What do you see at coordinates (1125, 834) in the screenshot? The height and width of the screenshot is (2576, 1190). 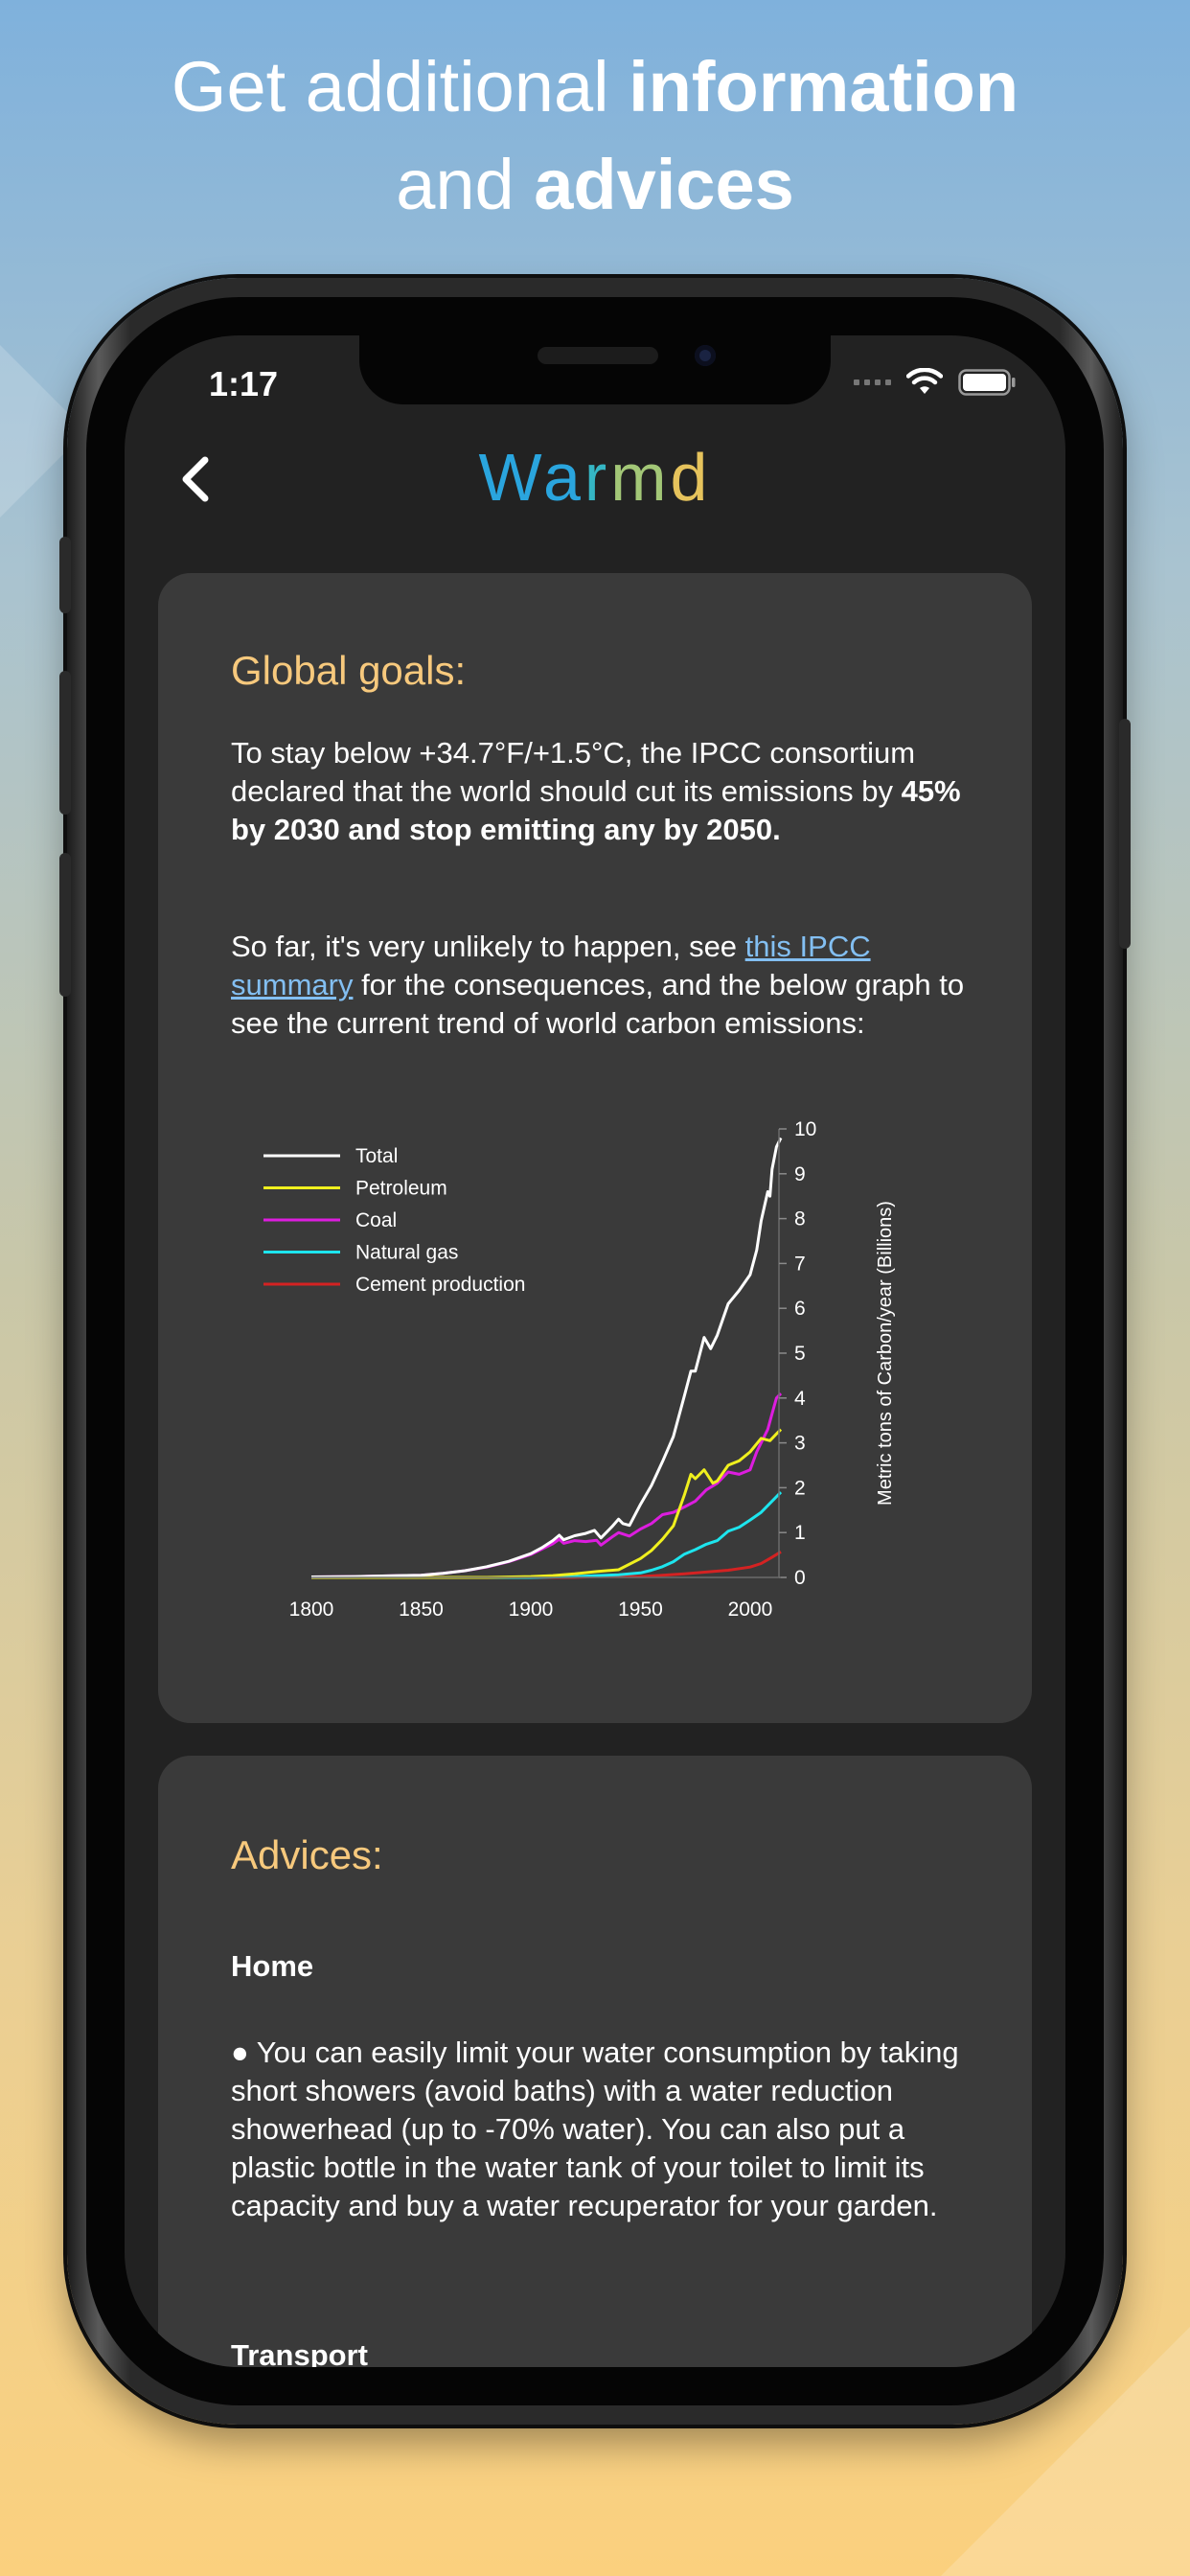 I see `phone-power-button` at bounding box center [1125, 834].